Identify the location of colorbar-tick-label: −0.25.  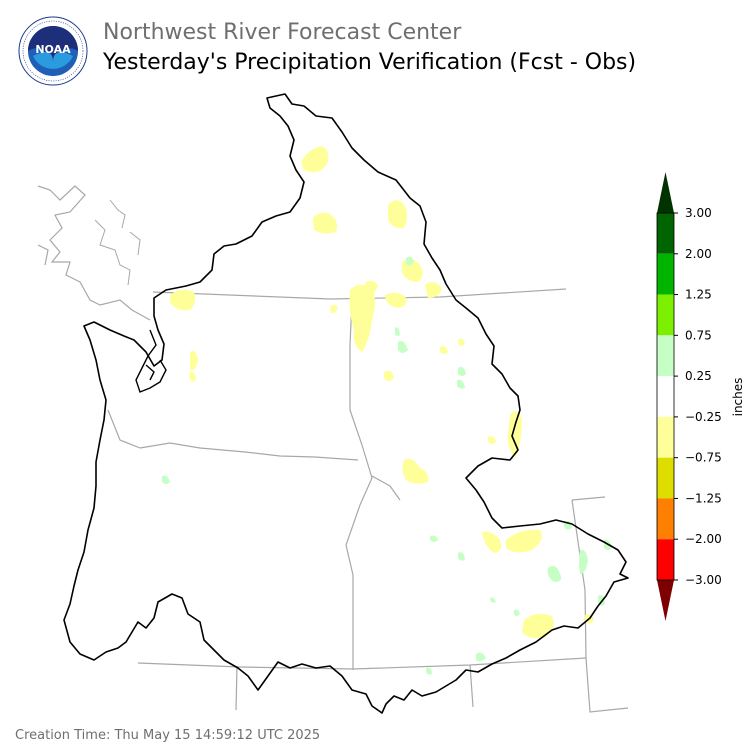
(703, 417).